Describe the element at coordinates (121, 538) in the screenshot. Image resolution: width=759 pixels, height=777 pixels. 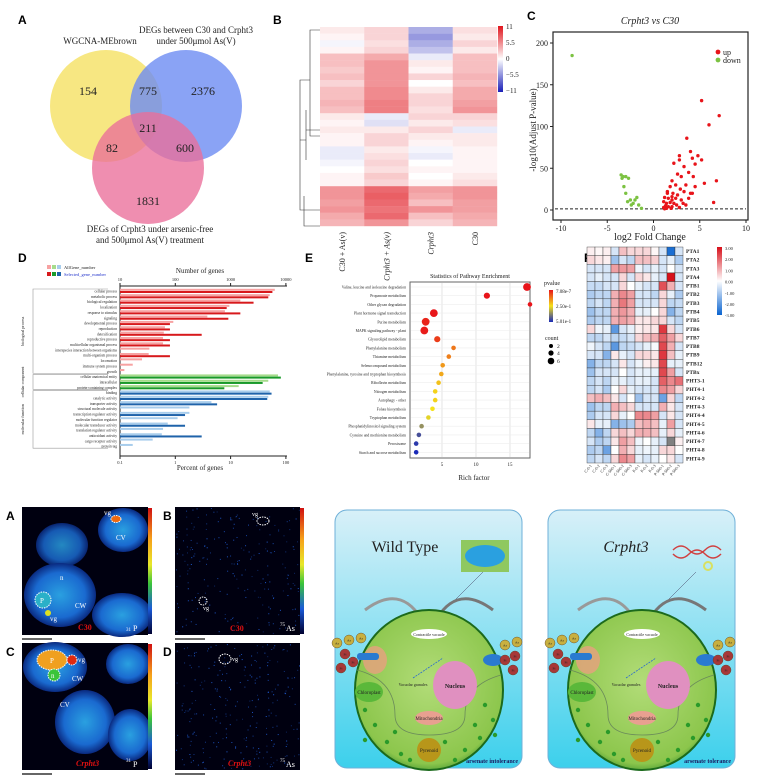
I see `annotation: CV` at that location.